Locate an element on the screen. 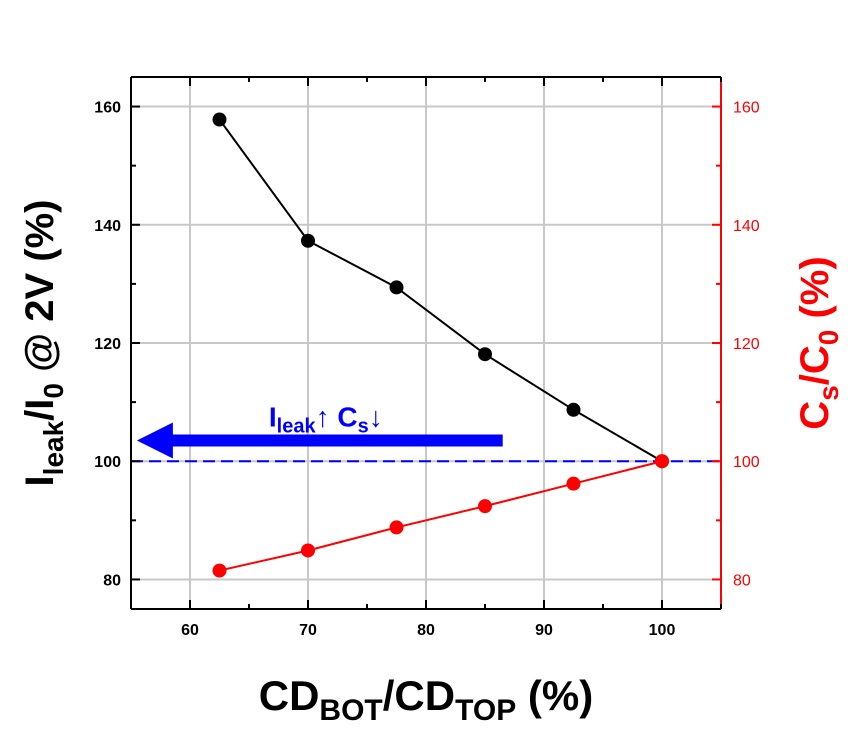  y-axis-right-title: Cs/C0 (%) is located at coordinates (818, 342).